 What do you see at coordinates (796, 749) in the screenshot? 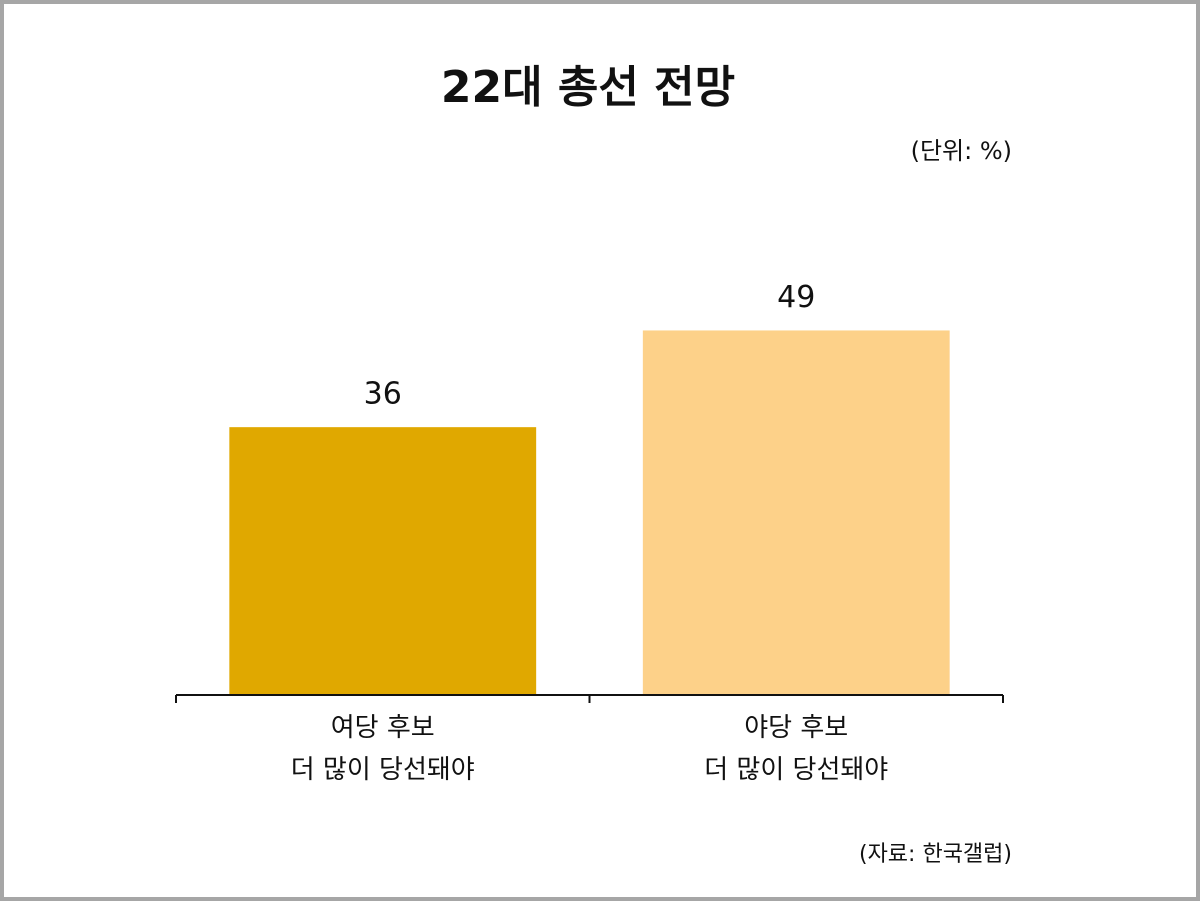
I see `x-tick-label: 야당 후보 더 많이 당선돼야` at bounding box center [796, 749].